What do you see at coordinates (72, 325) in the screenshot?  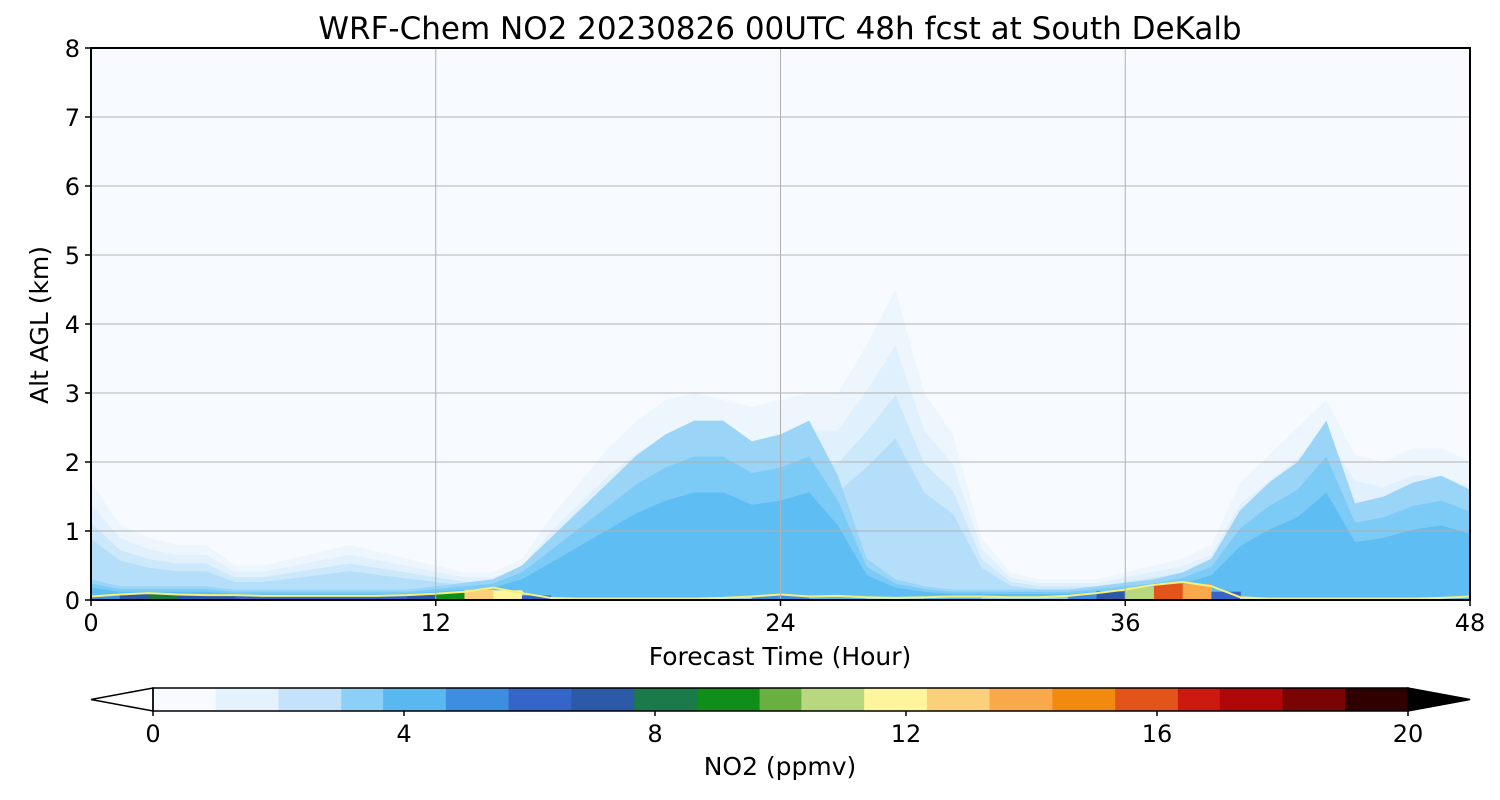 I see `y-tick-label: 4` at bounding box center [72, 325].